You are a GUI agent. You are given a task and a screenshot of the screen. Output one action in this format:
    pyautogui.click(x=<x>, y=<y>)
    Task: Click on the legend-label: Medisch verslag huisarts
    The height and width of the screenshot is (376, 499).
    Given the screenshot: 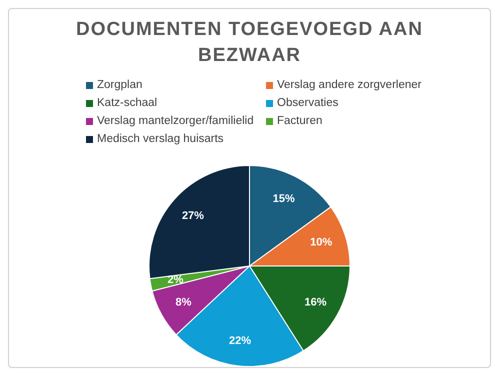 What is the action you would take?
    pyautogui.click(x=160, y=139)
    